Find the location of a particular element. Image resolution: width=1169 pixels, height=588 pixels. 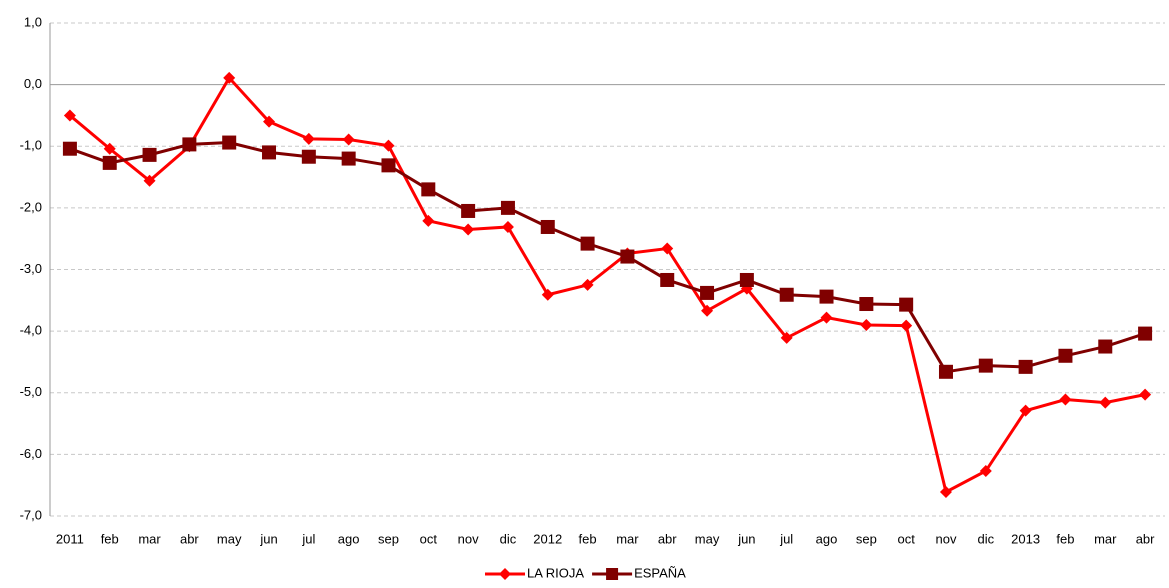

y-tick-label: 1,0 is located at coordinates (33, 21).